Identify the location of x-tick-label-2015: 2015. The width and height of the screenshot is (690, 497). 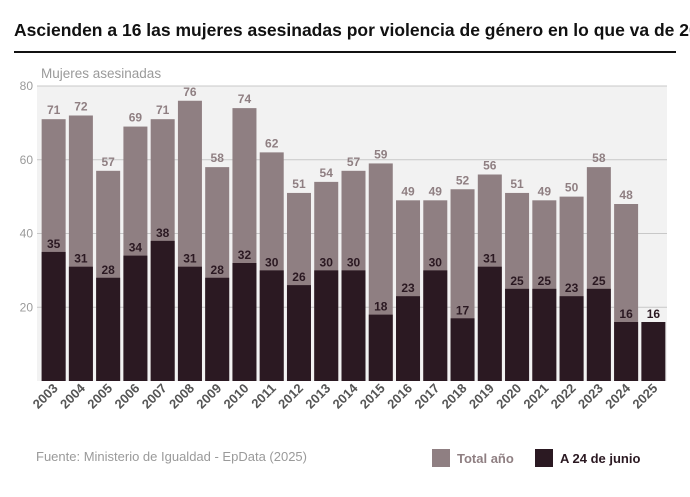
(372, 396).